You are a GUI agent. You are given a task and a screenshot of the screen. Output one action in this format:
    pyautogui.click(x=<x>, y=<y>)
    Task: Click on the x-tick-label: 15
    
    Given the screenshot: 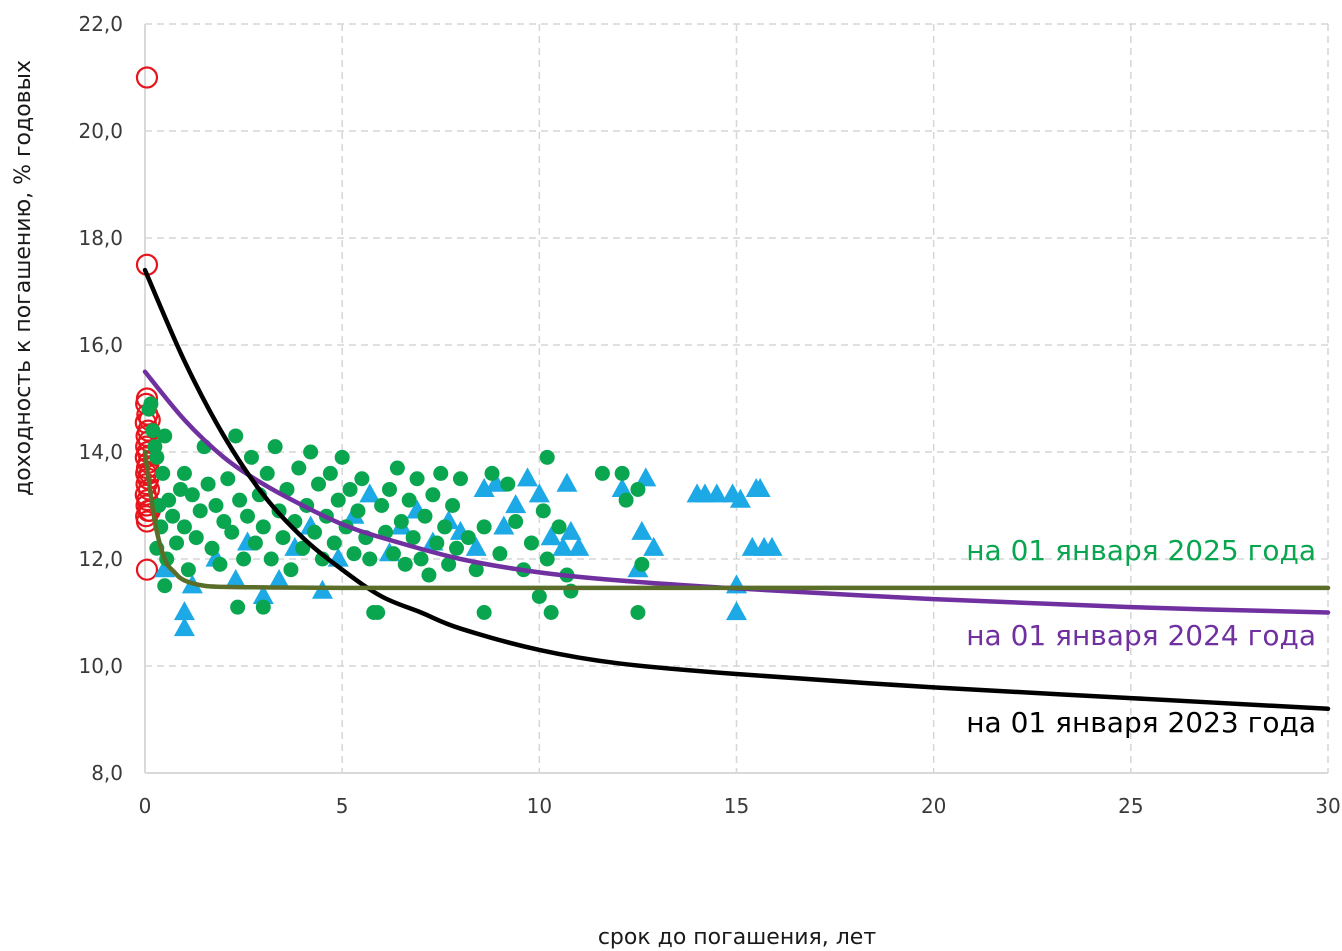 What is the action you would take?
    pyautogui.click(x=736, y=806)
    